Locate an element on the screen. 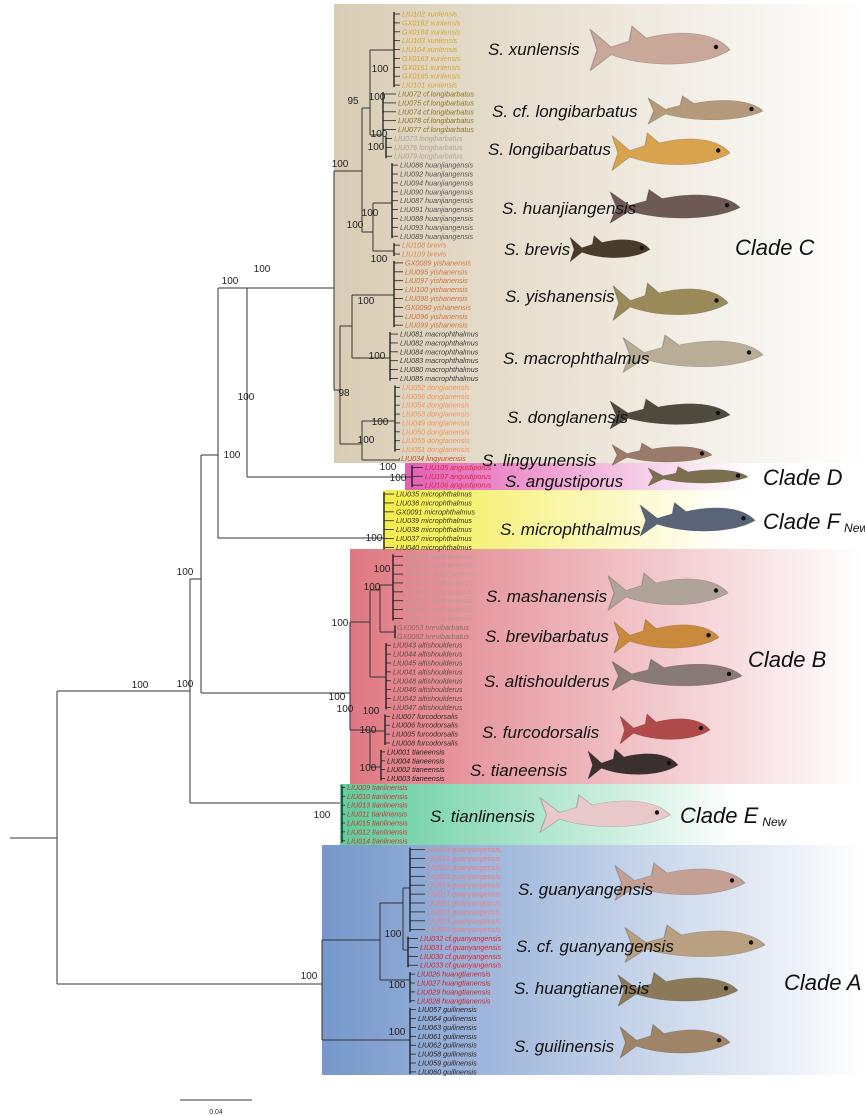 Image resolution: width=865 pixels, height=1116 pixels. tip-label: GX0163 xunlensis is located at coordinates (431, 58).